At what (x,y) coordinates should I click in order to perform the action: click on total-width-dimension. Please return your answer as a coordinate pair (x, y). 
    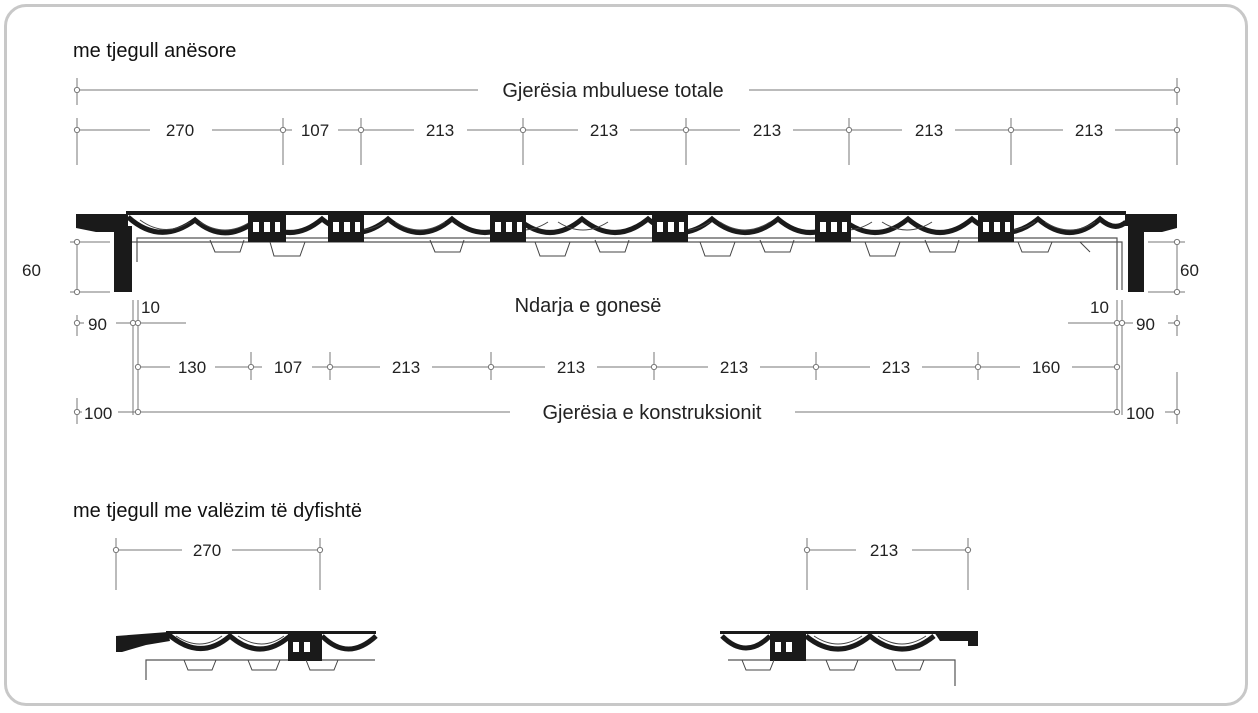
    Looking at the image, I should click on (627, 91).